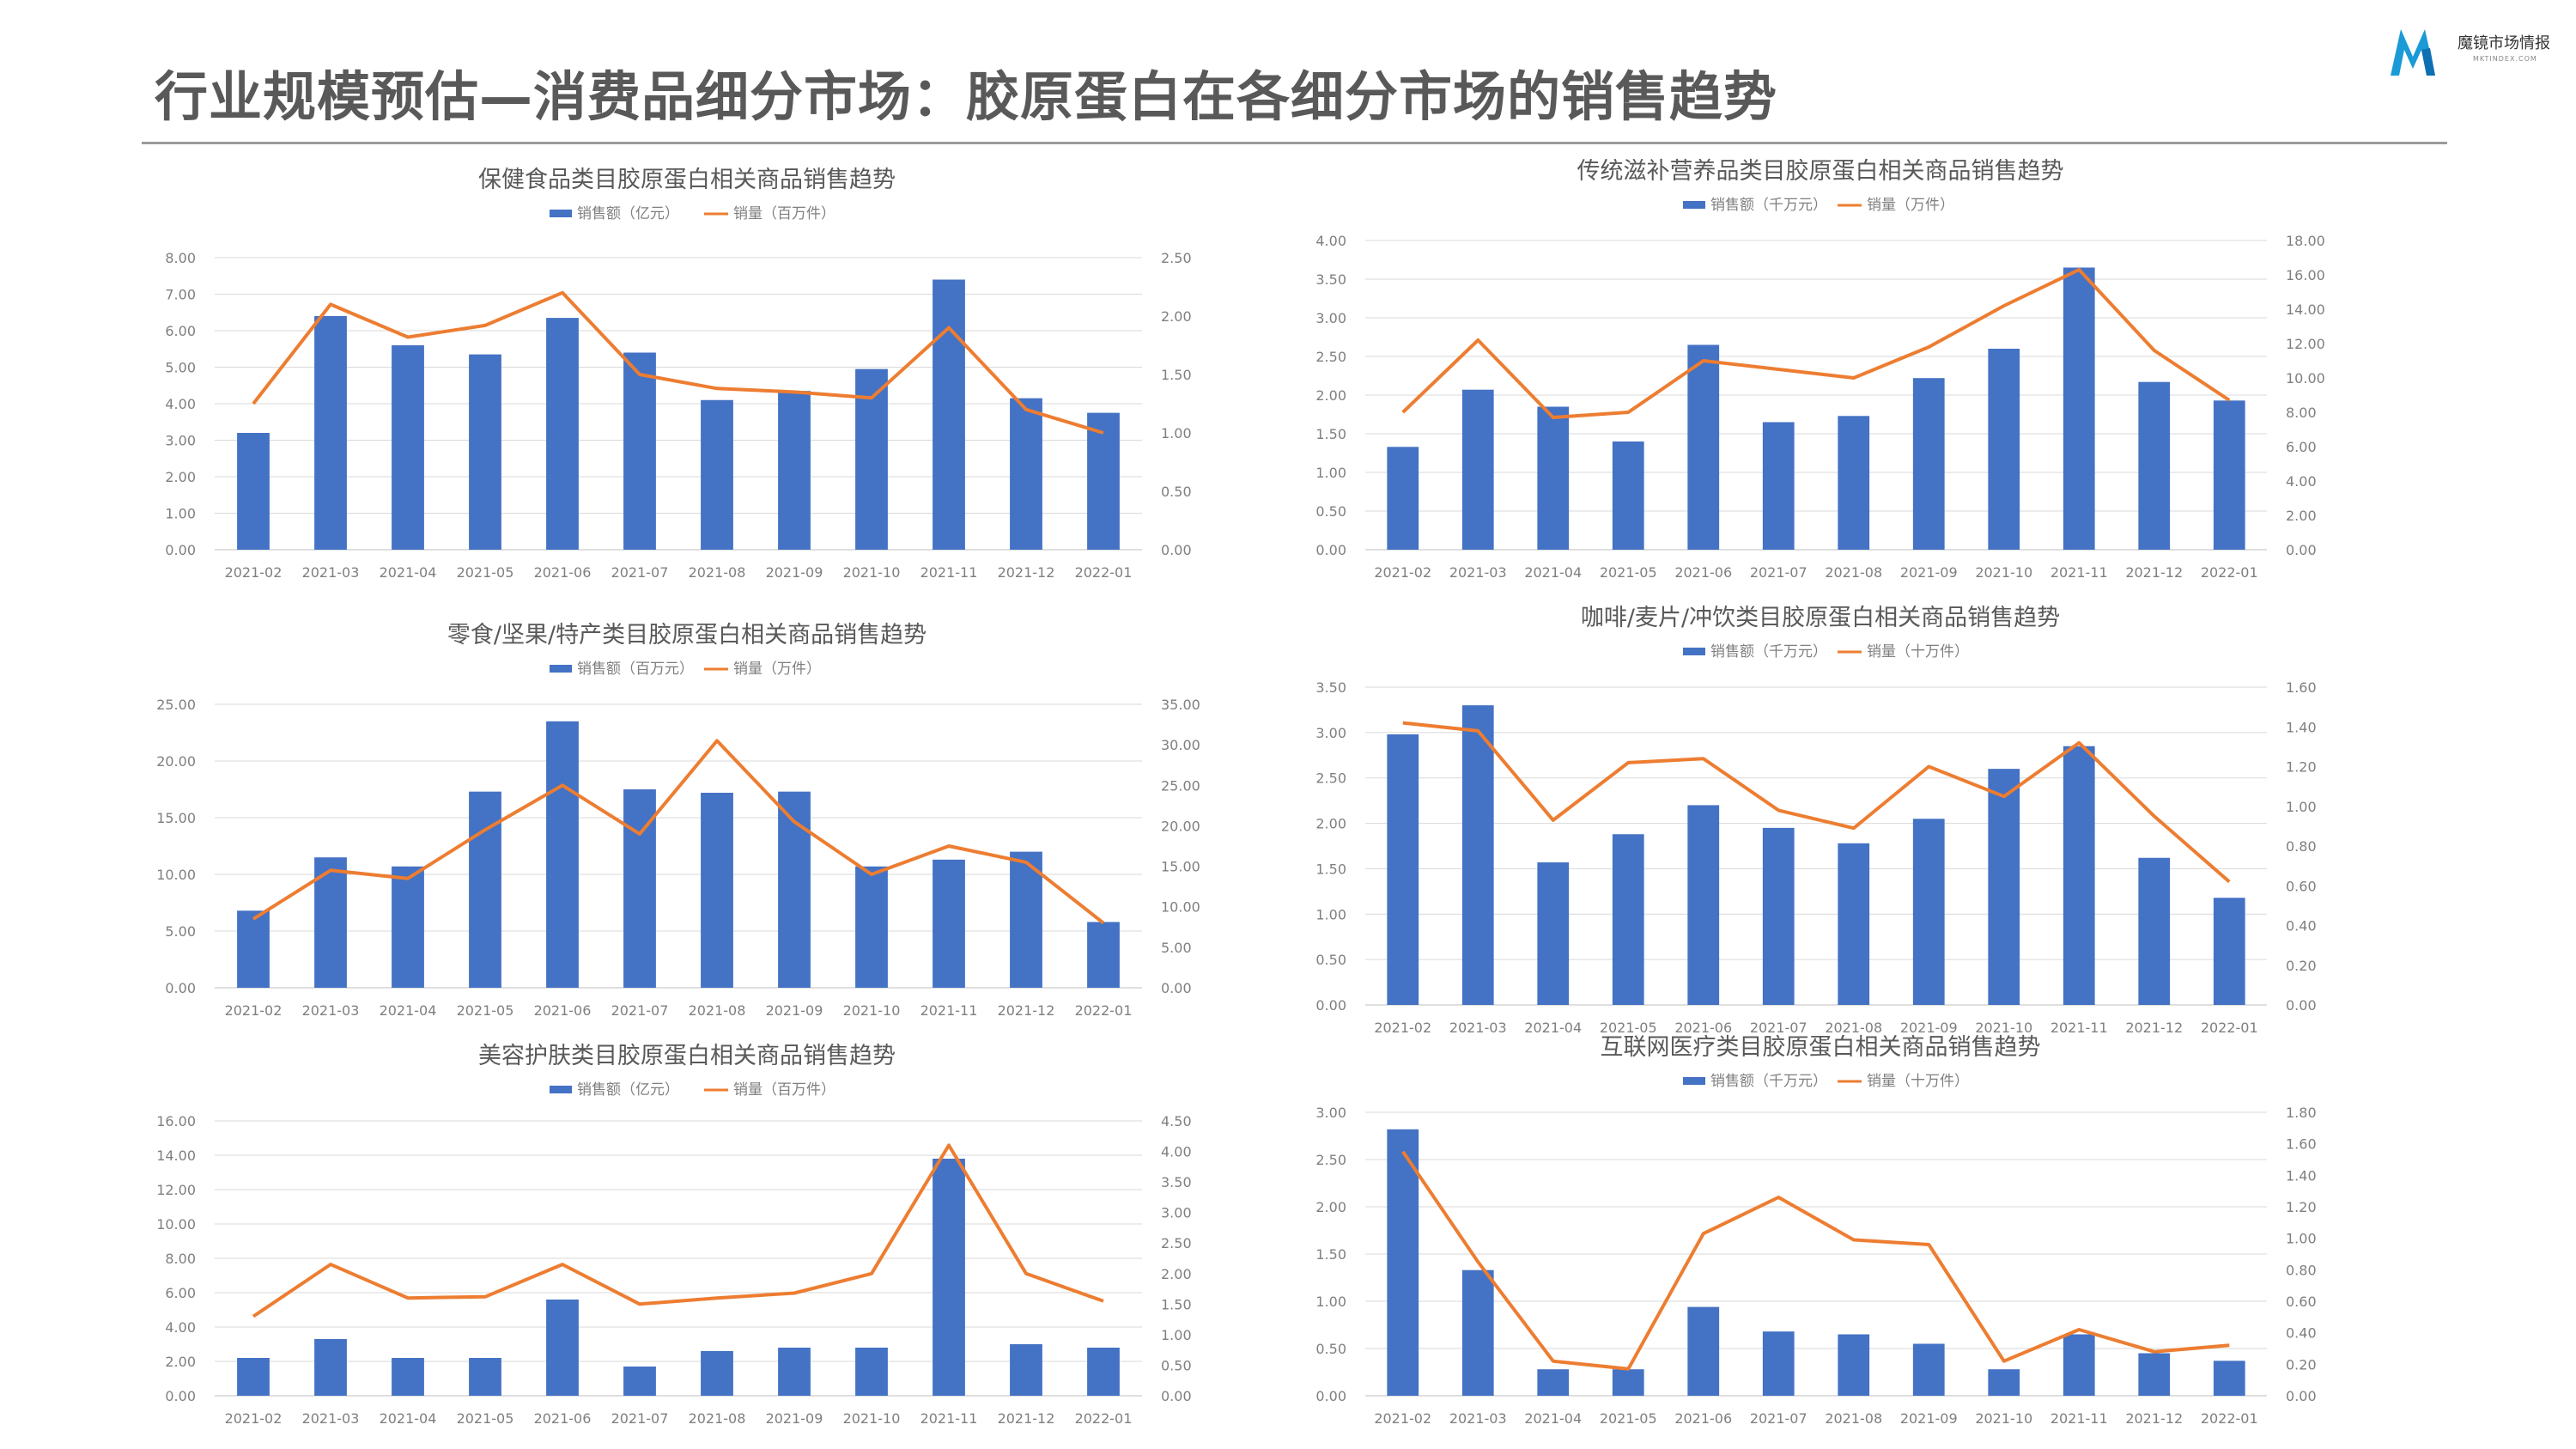 Image resolution: width=2576 pixels, height=1449 pixels. What do you see at coordinates (1294, 143) in the screenshot?
I see `title-divider` at bounding box center [1294, 143].